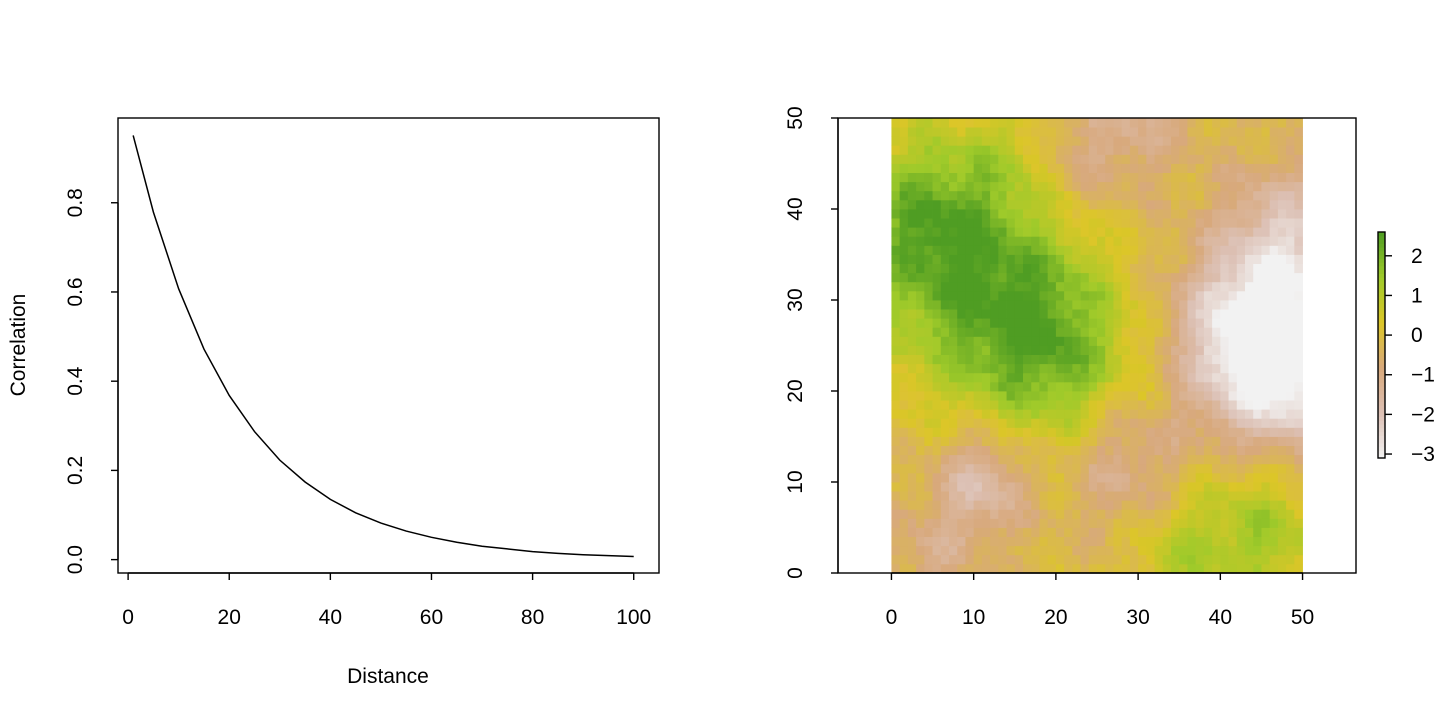 This screenshot has height=720, width=1440. Describe the element at coordinates (795, 481) in the screenshot. I see `y-tick-label: 10` at that location.